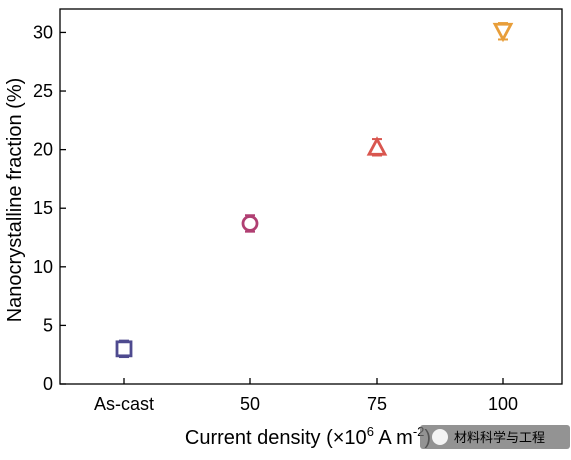 This screenshot has width=571, height=460. I want to click on marker-square, so click(124, 349).